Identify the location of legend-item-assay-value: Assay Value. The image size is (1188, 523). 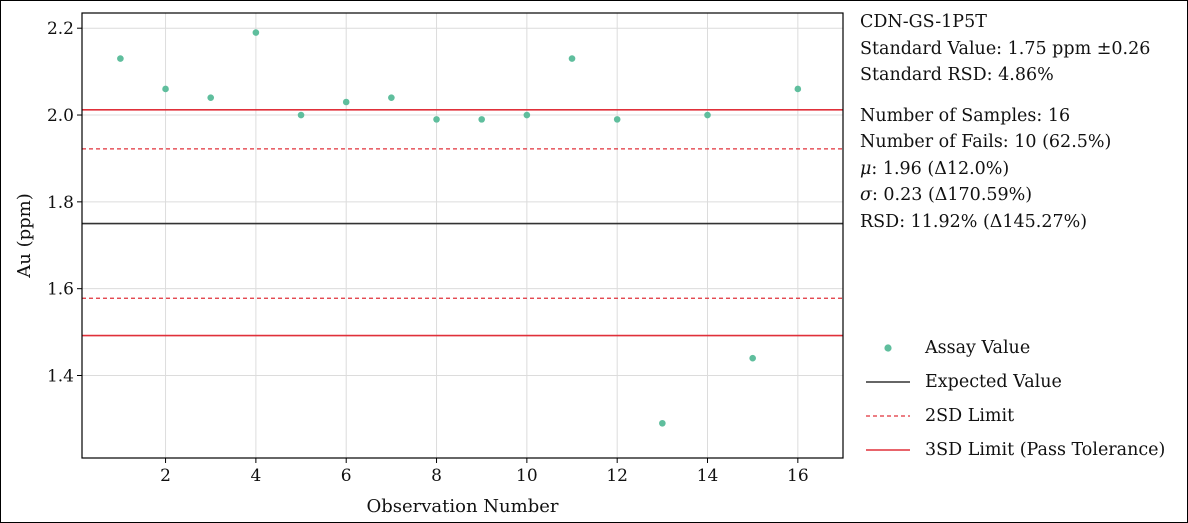
(1015, 348).